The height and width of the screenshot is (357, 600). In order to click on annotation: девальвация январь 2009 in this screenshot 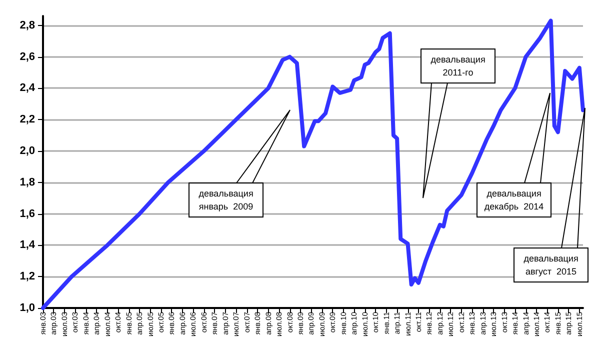, I will do `click(226, 200)`.